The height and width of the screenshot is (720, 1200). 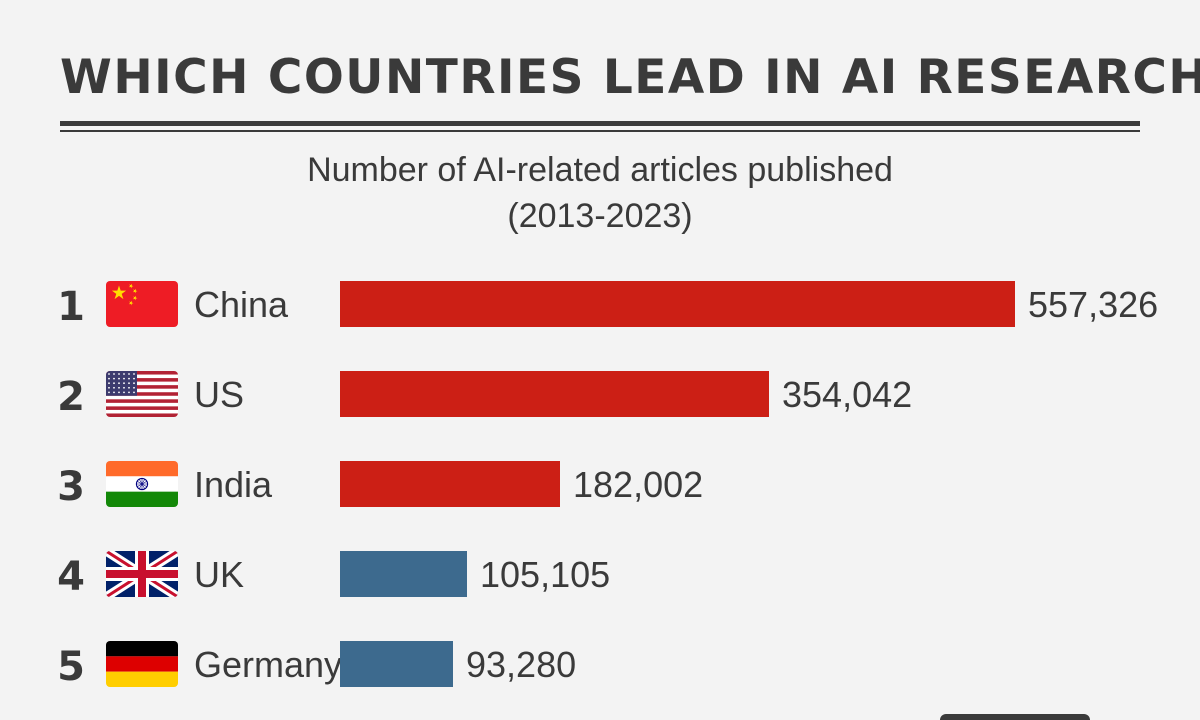 What do you see at coordinates (1093, 304) in the screenshot?
I see `value-label: 557,326` at bounding box center [1093, 304].